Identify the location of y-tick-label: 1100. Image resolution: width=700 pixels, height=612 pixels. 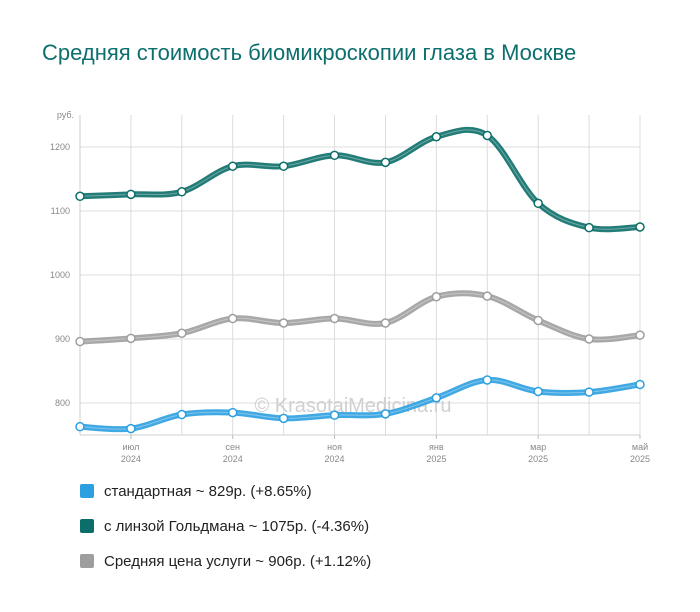
(60, 211).